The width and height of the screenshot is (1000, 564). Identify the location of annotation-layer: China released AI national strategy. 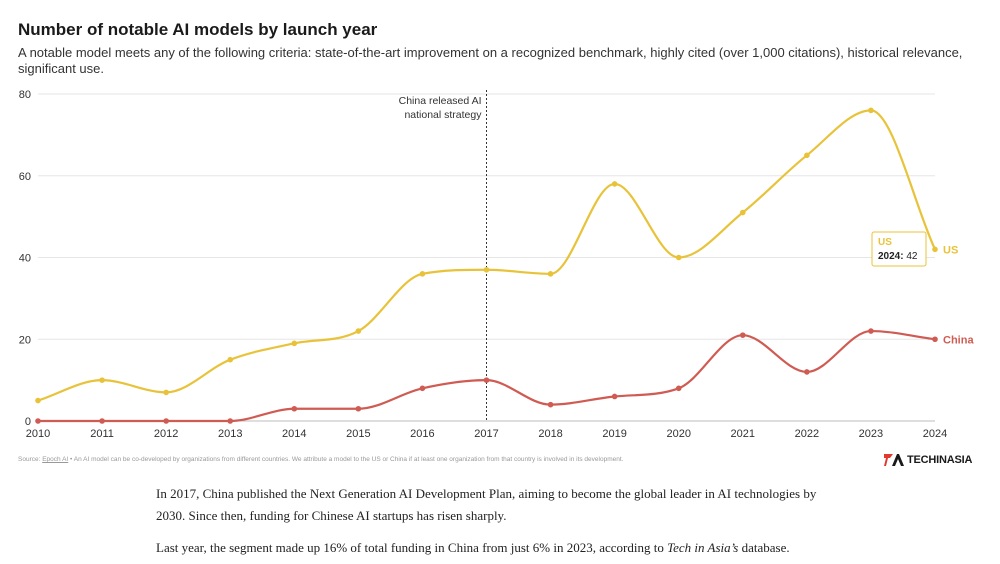
(443, 255).